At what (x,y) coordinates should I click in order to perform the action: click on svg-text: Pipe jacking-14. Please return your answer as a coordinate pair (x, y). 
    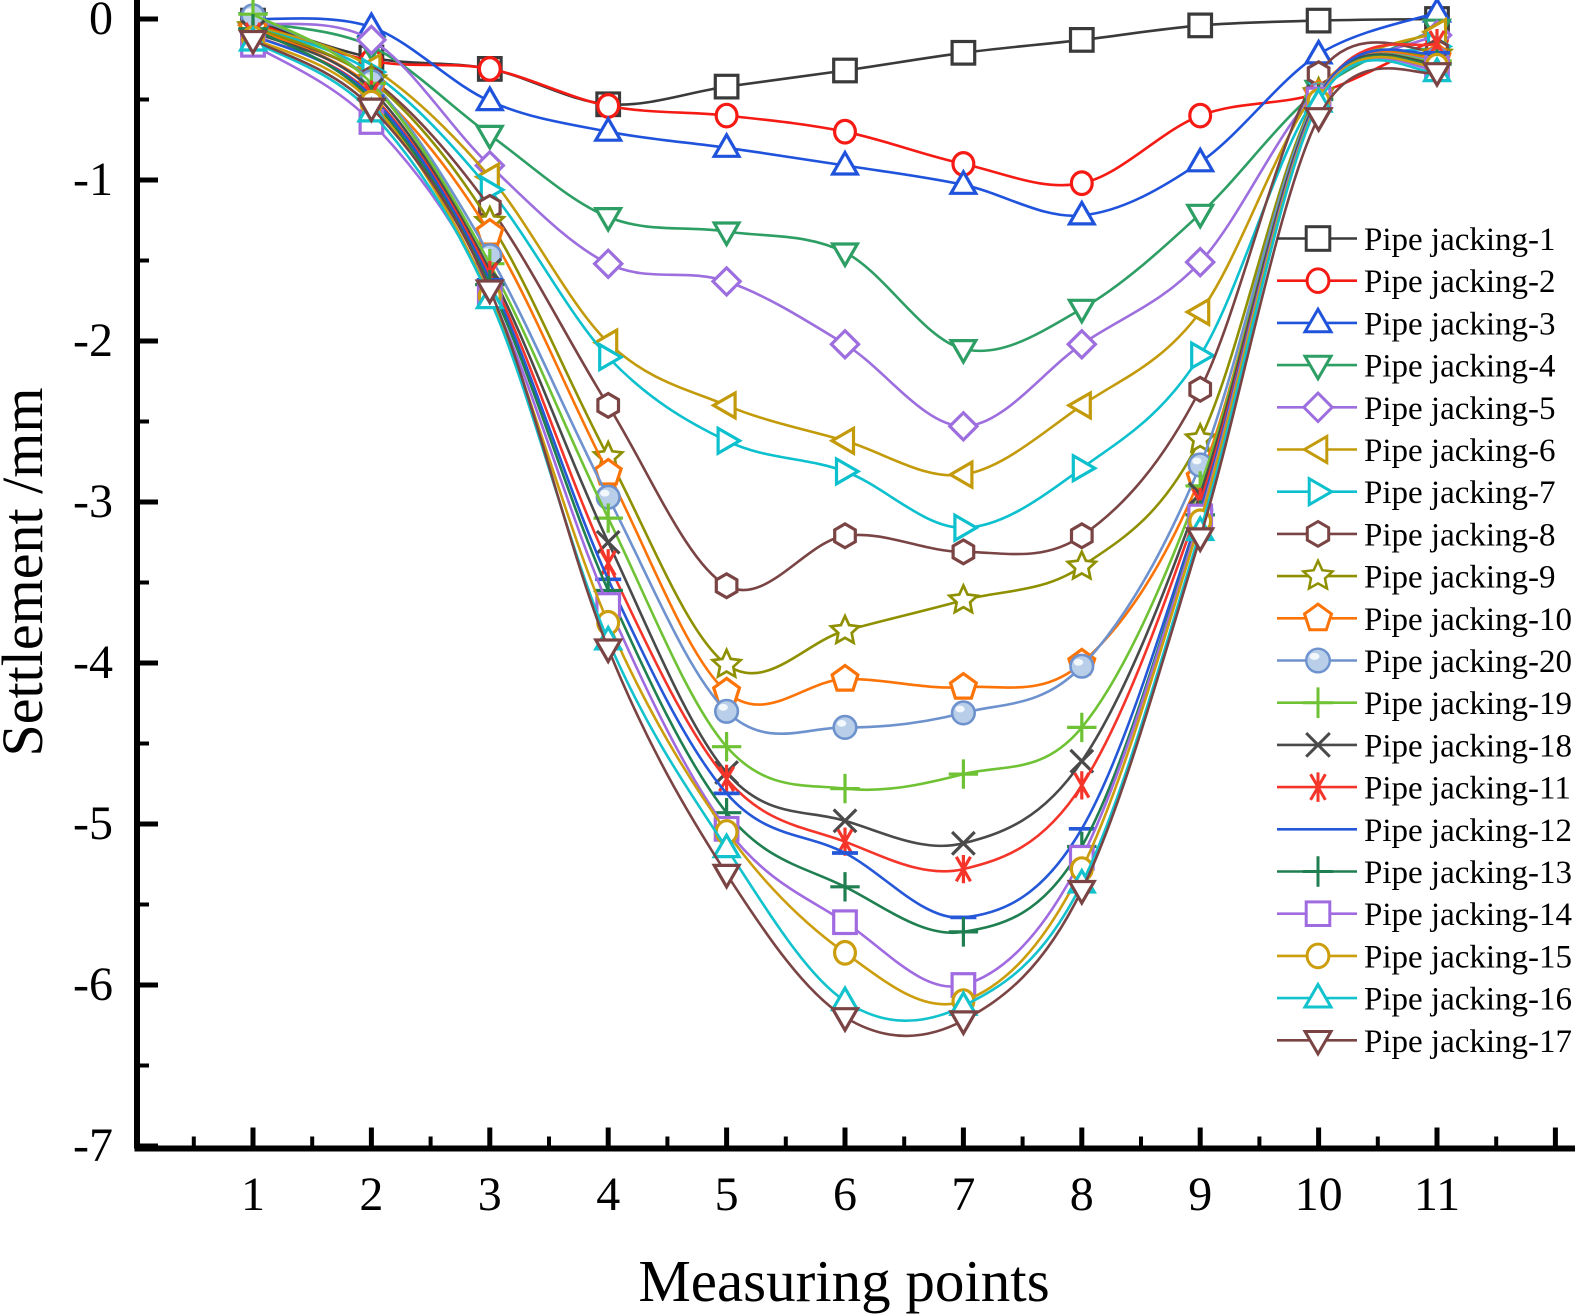
    Looking at the image, I should click on (1468, 915).